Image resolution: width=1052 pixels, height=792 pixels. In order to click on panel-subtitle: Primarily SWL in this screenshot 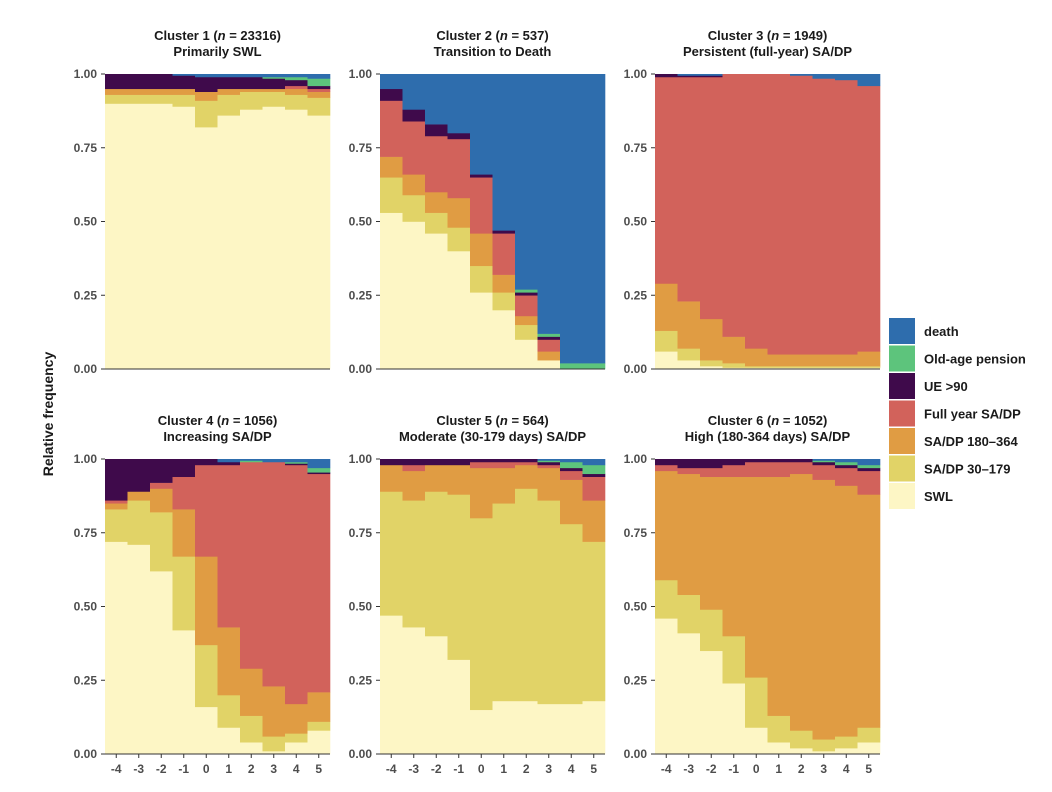, I will do `click(217, 51)`.